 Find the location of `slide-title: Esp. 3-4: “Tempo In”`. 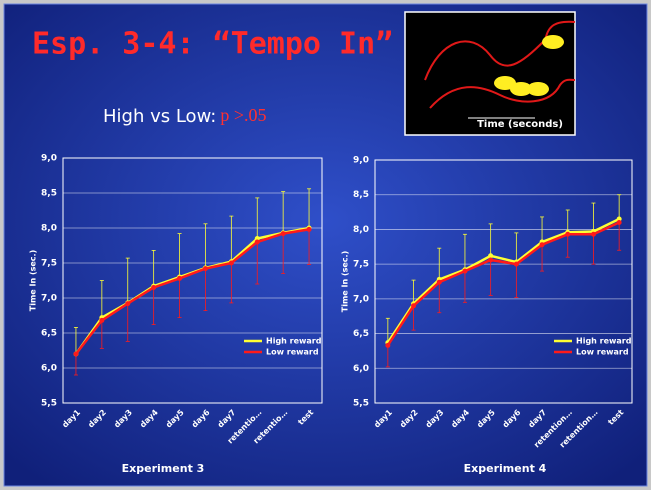

slide-title: Esp. 3-4: “Tempo In” is located at coordinates (212, 44).